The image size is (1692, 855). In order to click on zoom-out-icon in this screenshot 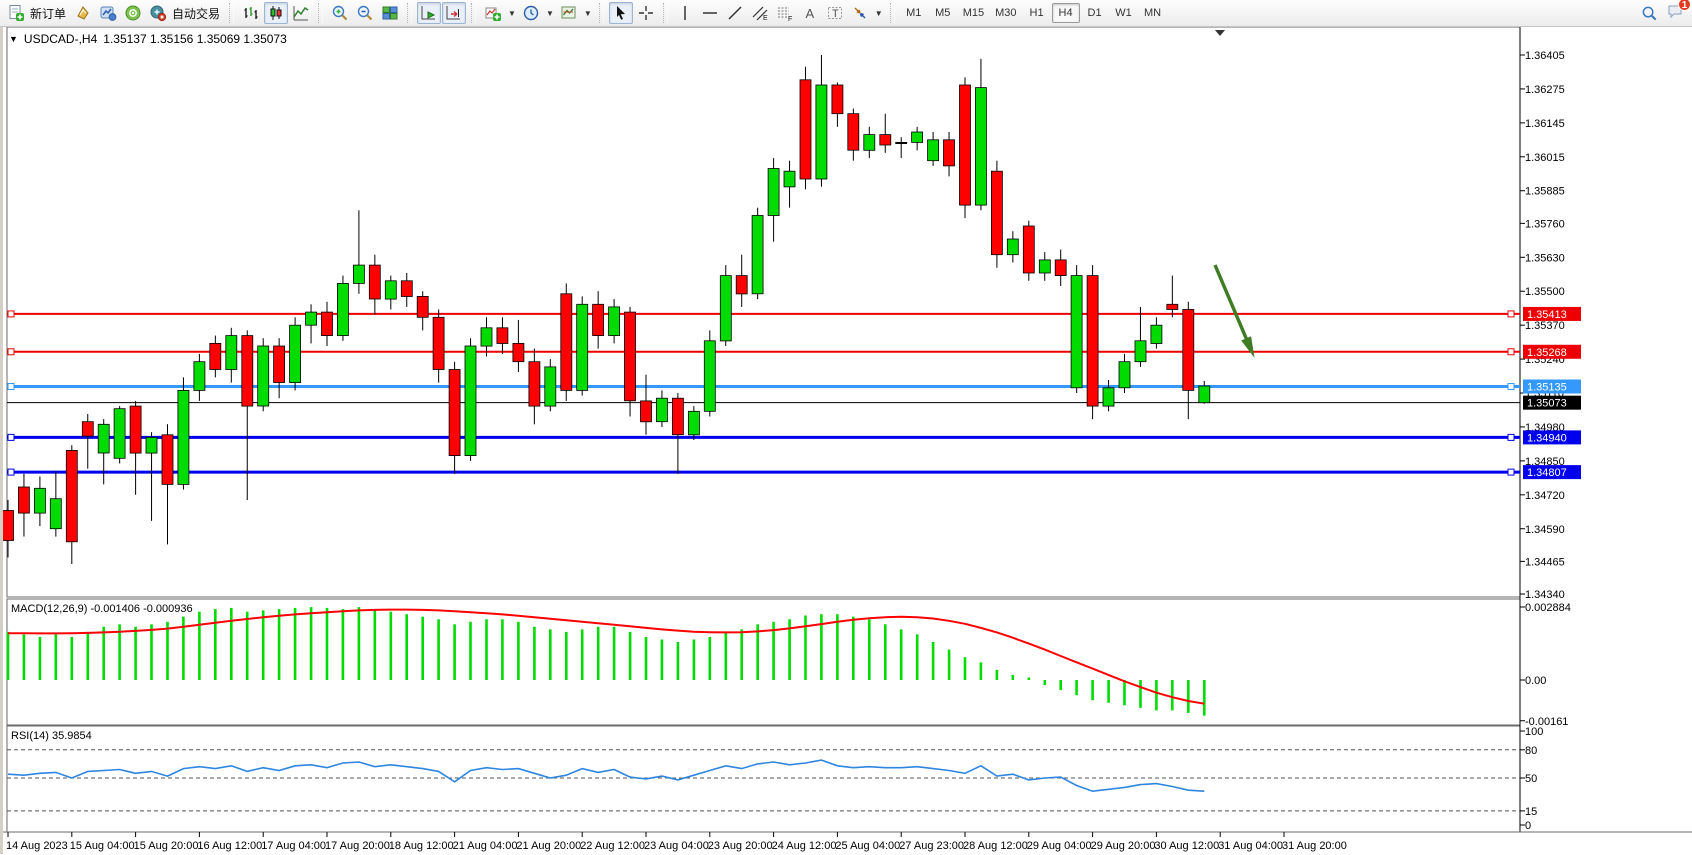, I will do `click(365, 13)`.